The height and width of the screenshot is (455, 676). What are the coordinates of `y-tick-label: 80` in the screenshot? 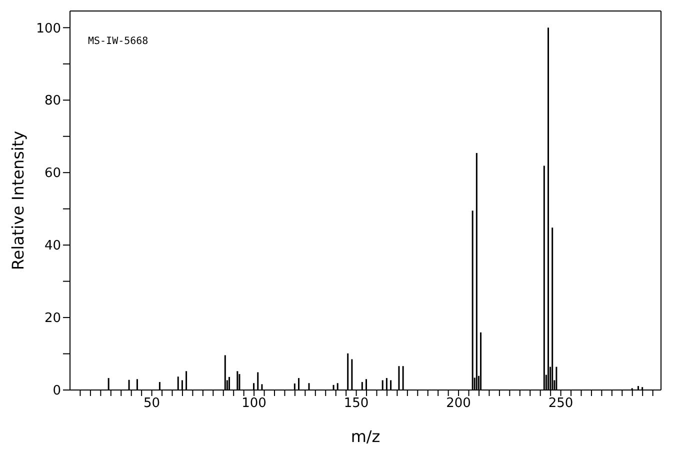 It's located at (52, 101).